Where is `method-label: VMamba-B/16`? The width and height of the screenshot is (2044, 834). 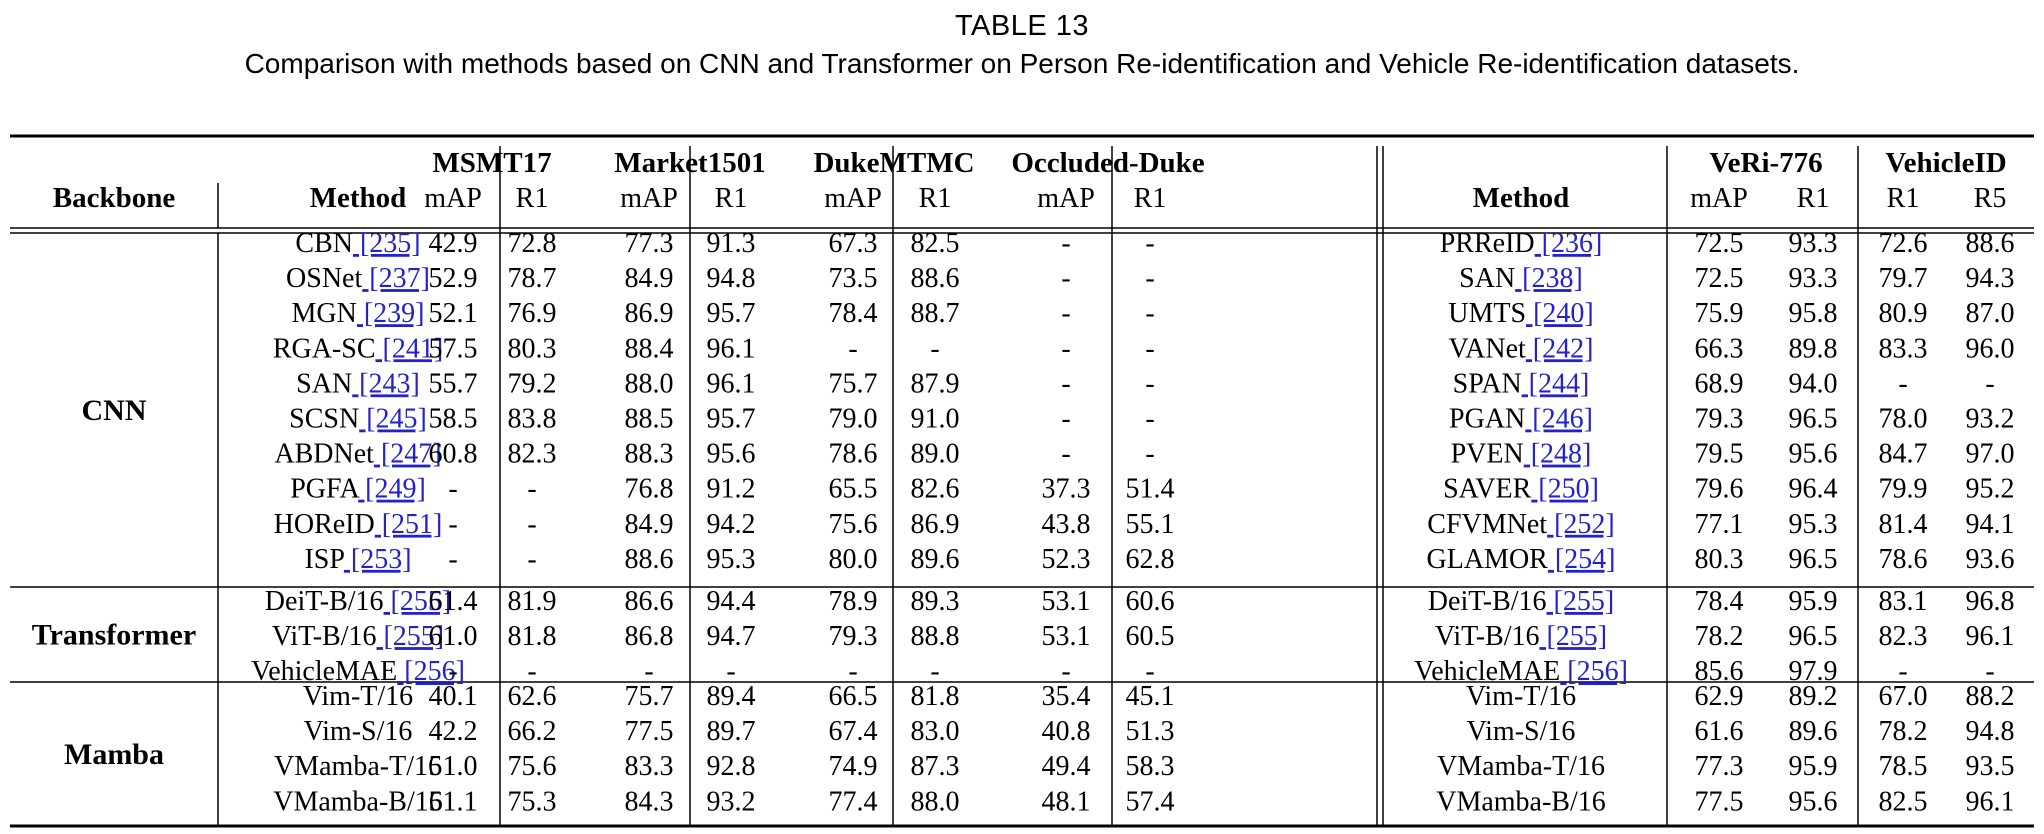
method-label: VMamba-B/16 is located at coordinates (1521, 801).